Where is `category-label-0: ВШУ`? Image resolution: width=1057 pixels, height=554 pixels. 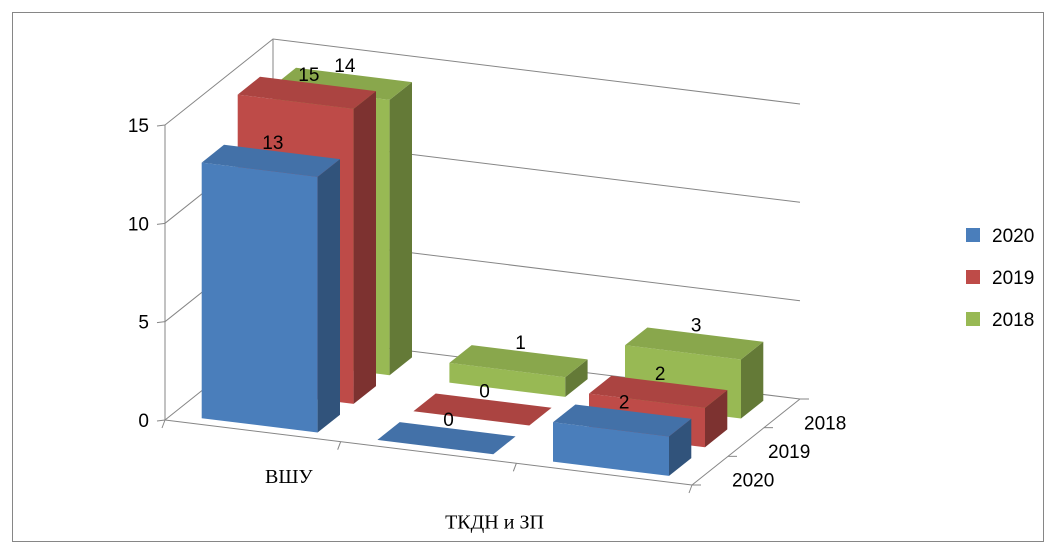
category-label-0: ВШУ is located at coordinates (289, 477).